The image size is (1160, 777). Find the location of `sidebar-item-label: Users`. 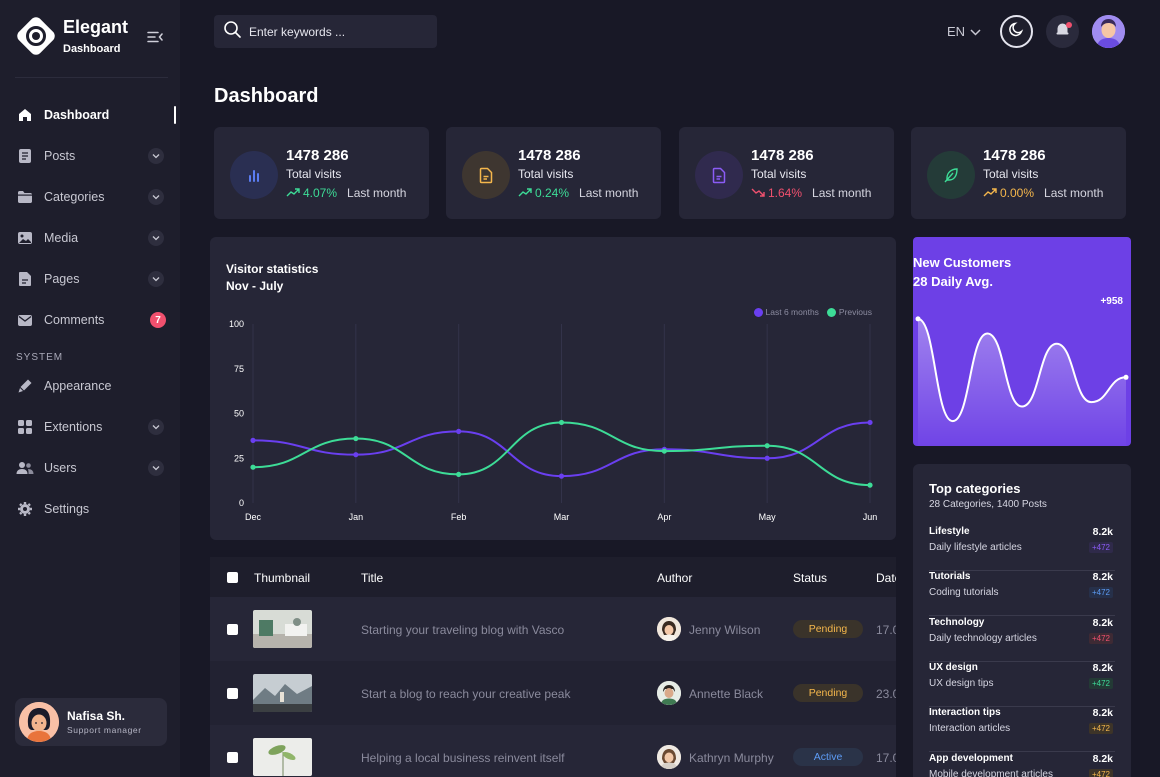

sidebar-item-label: Users is located at coordinates (60, 468).